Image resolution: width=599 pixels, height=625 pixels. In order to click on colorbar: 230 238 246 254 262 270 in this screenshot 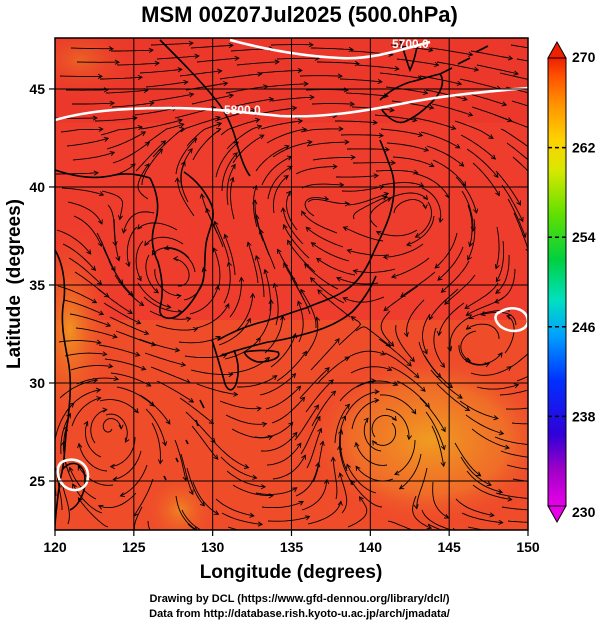, I will do `click(571, 282)`.